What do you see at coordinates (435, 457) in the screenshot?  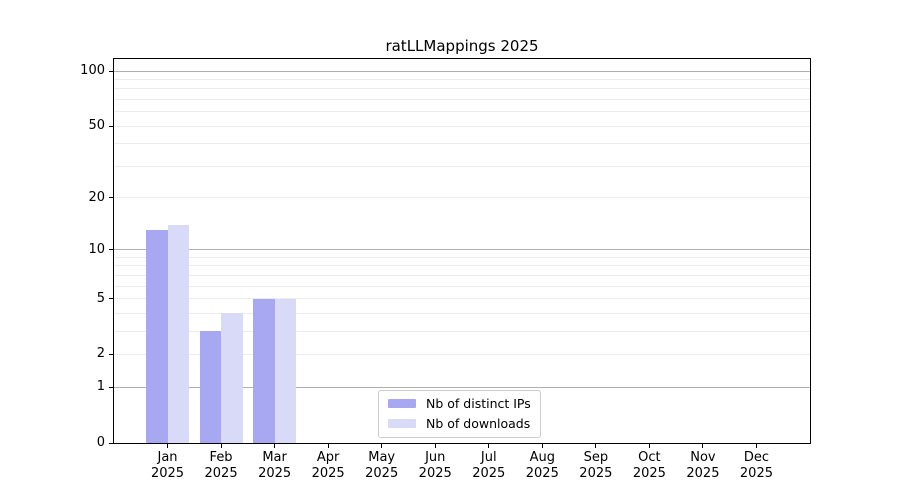 I see `x-tick-month: Jun` at bounding box center [435, 457].